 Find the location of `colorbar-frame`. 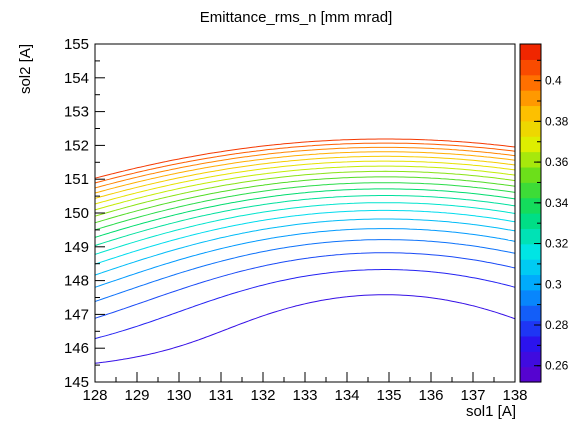

colorbar-frame is located at coordinates (530, 213).